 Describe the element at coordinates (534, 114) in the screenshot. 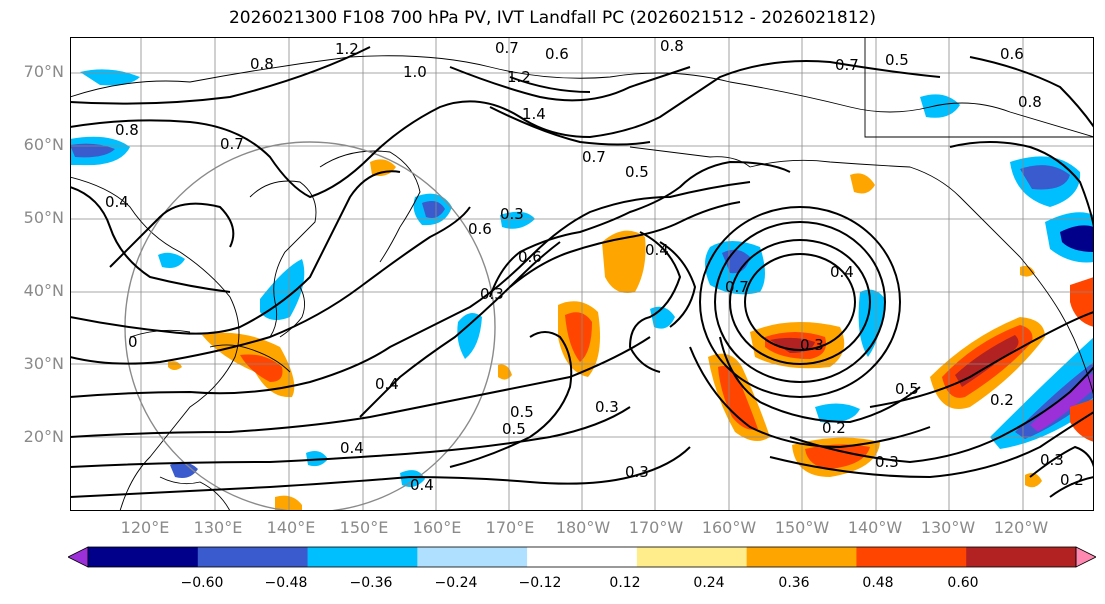

I see `contour-label: 1.4` at that location.